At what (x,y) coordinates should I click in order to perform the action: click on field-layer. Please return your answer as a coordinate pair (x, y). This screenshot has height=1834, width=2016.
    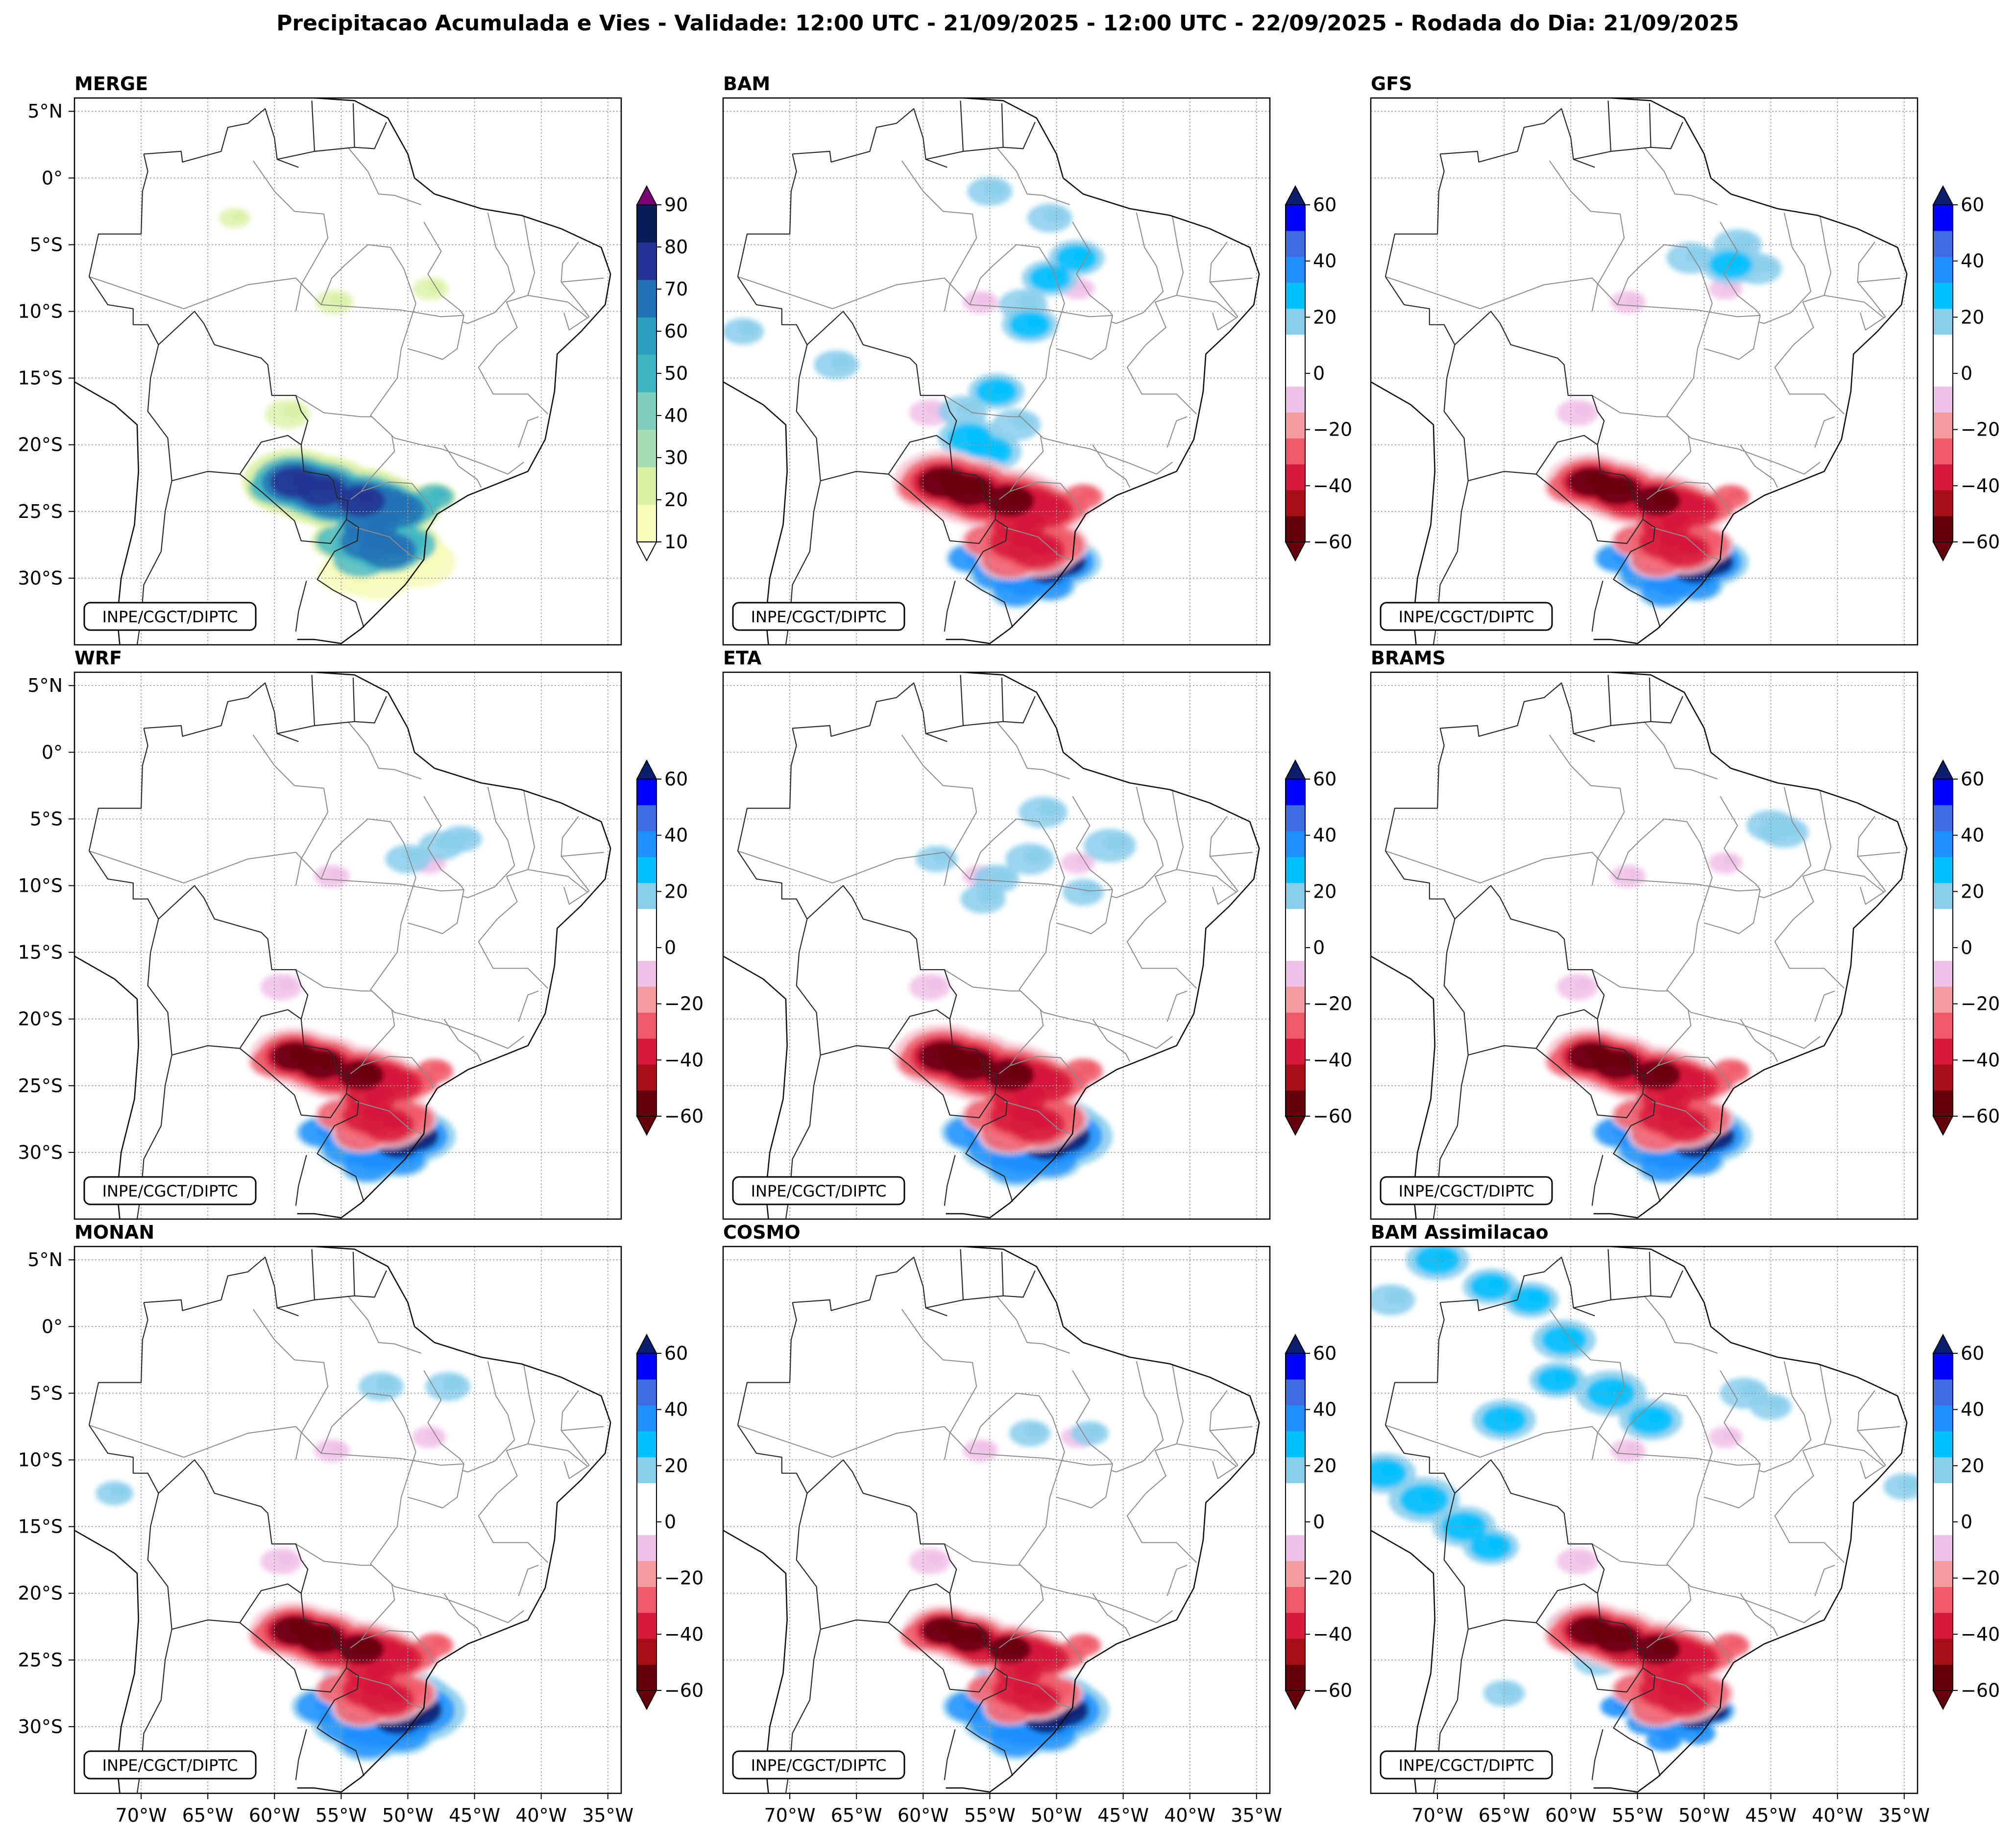
    Looking at the image, I should click on (337, 404).